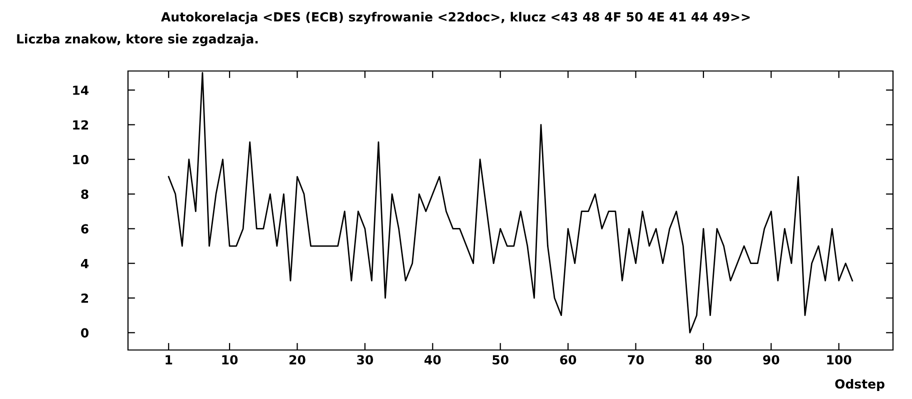 This screenshot has height=399, width=912. Describe the element at coordinates (81, 159) in the screenshot. I see `y-tick-label: 10` at that location.